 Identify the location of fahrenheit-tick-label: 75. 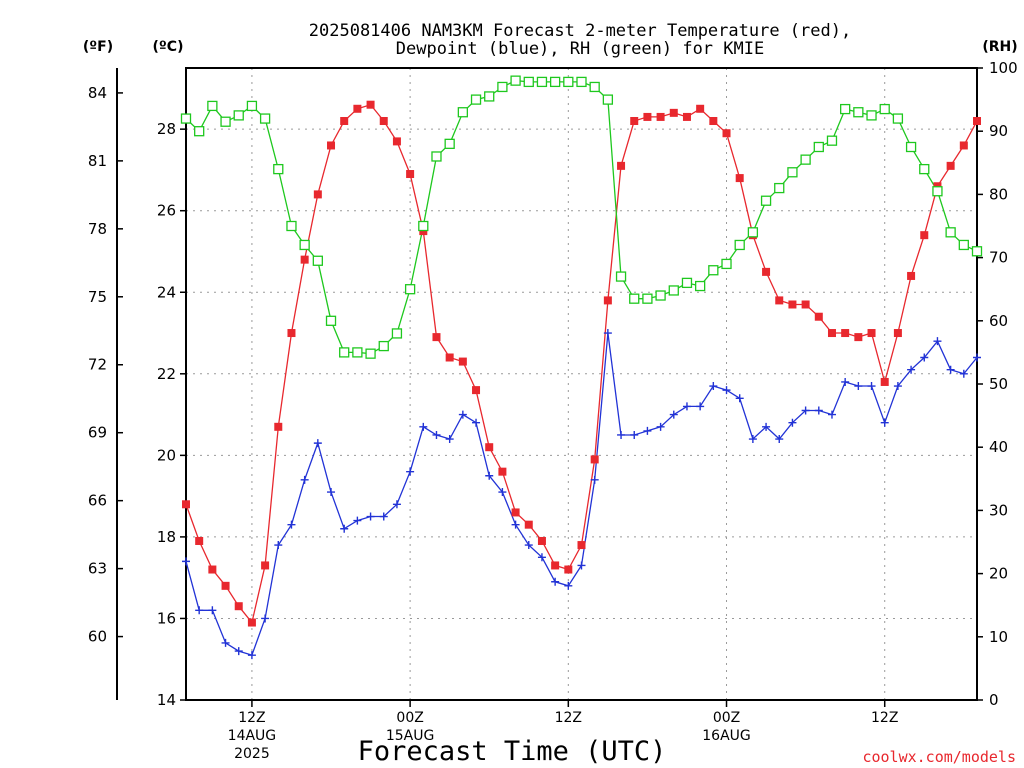
(97, 297).